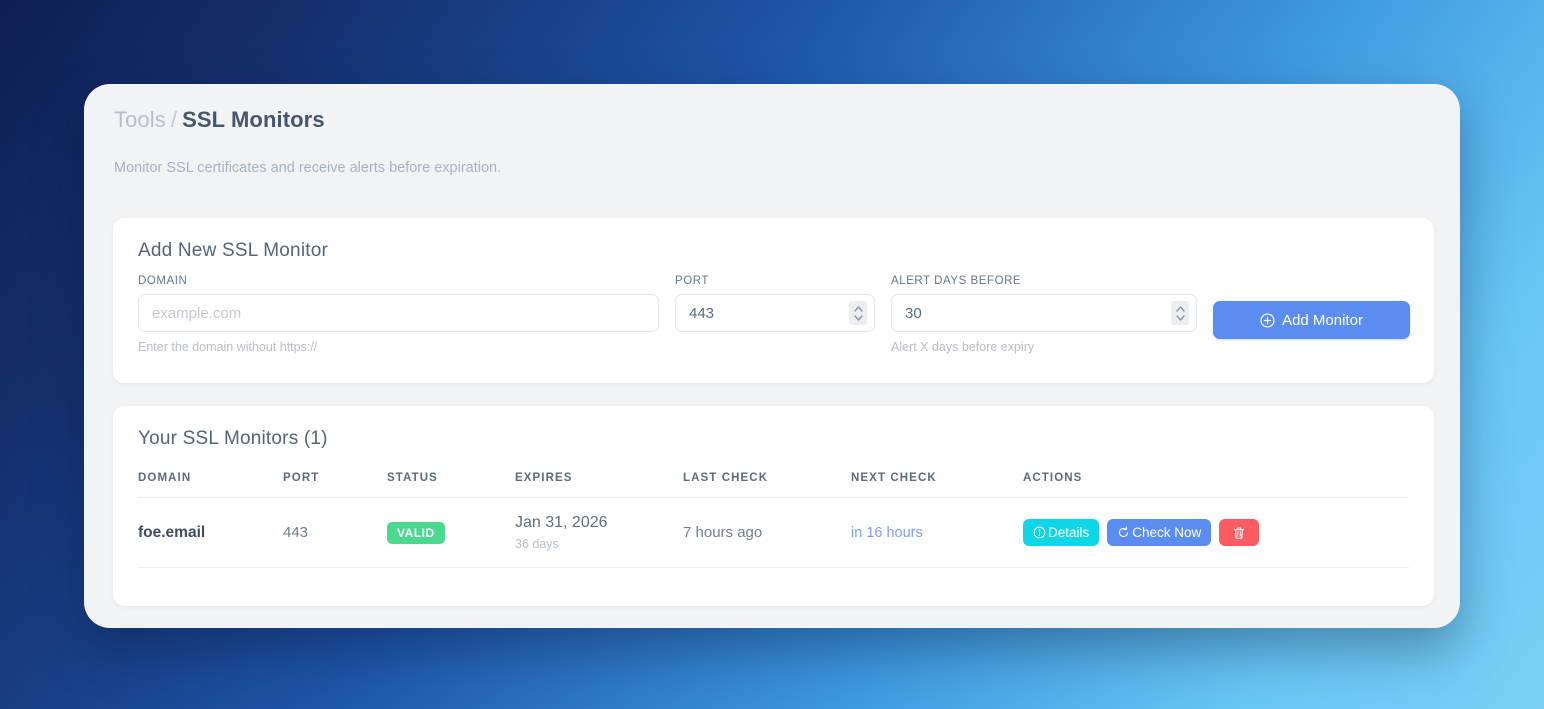 Image resolution: width=1544 pixels, height=709 pixels. What do you see at coordinates (767, 485) in the screenshot?
I see `column-header-last-check: LAST CHECK` at bounding box center [767, 485].